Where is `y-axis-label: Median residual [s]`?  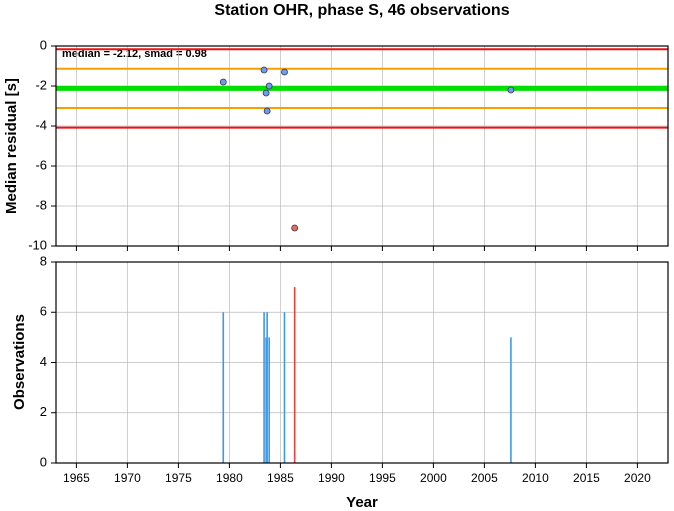
y-axis-label: Median residual [s] is located at coordinates (11, 146).